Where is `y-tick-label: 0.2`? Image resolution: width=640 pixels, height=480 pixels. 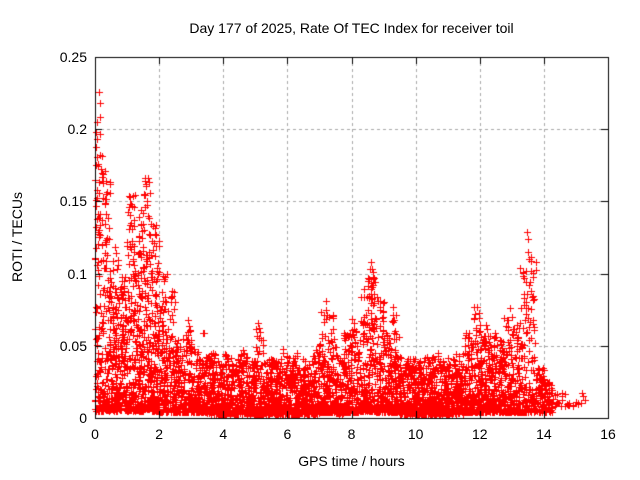
y-tick-label: 0.2 is located at coordinates (77, 129).